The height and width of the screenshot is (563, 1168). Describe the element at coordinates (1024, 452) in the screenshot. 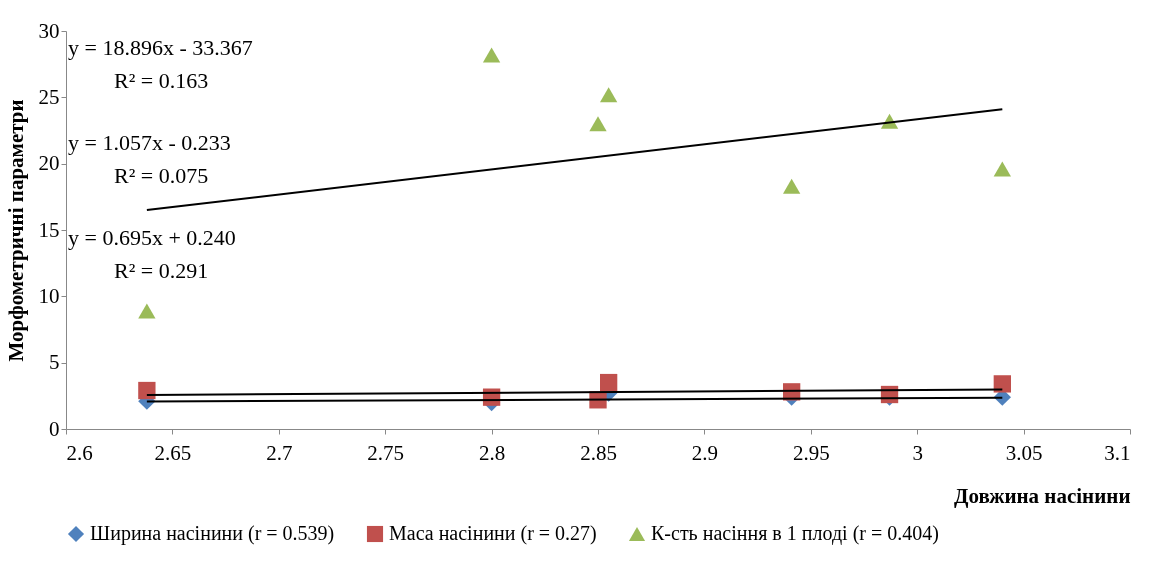

I see `x-tick-label: 3.05` at that location.